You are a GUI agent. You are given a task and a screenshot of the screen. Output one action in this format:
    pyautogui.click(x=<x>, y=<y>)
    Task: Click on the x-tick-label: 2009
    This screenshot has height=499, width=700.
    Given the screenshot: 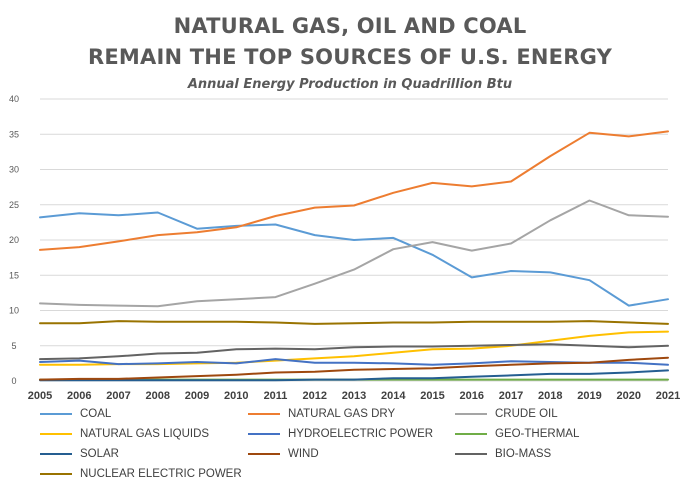 What is the action you would take?
    pyautogui.click(x=197, y=396)
    